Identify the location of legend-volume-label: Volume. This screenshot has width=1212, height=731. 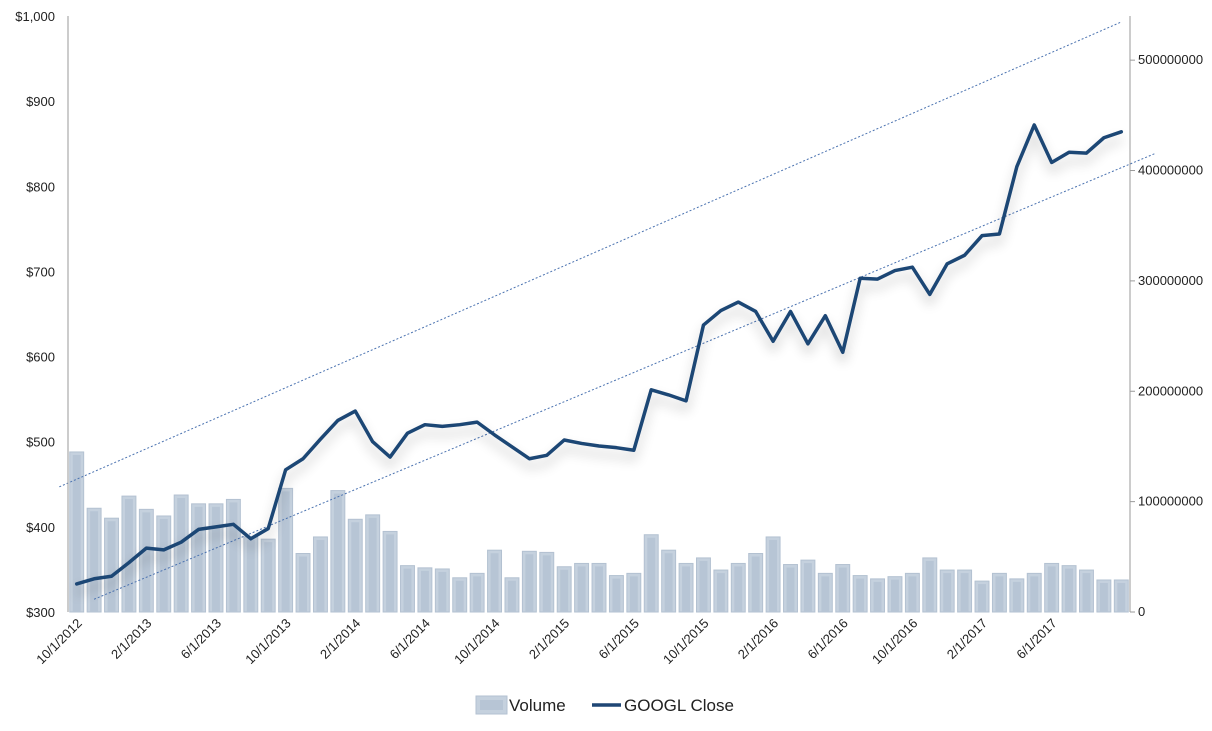
(537, 705).